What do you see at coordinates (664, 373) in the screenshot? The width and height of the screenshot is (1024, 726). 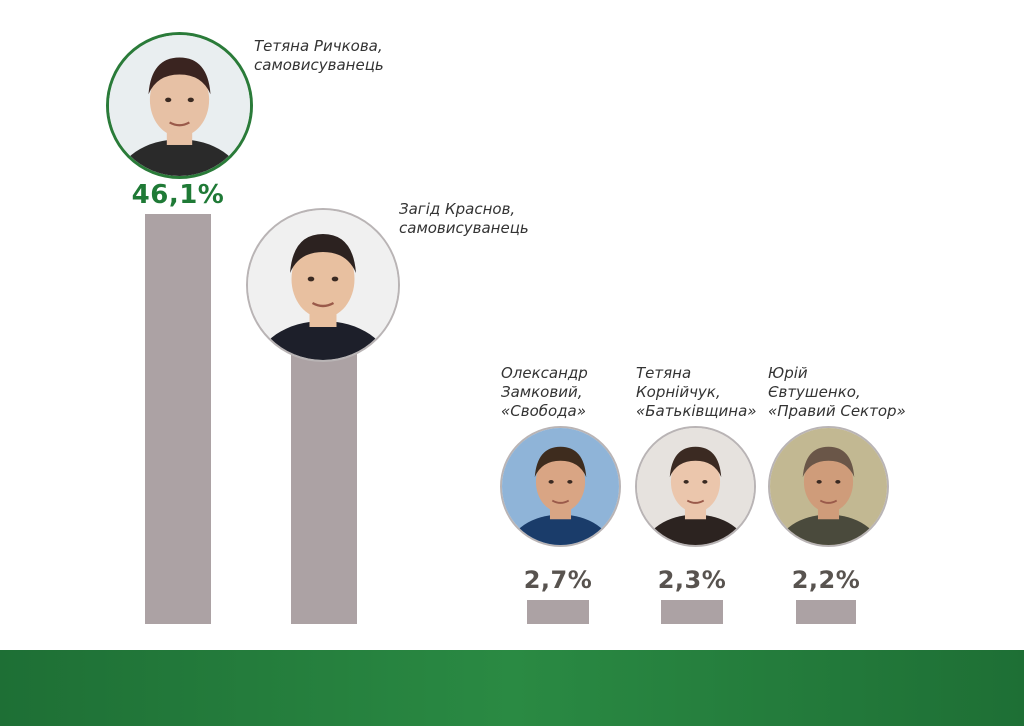 I see `candidate-name-line: Тетяна` at bounding box center [664, 373].